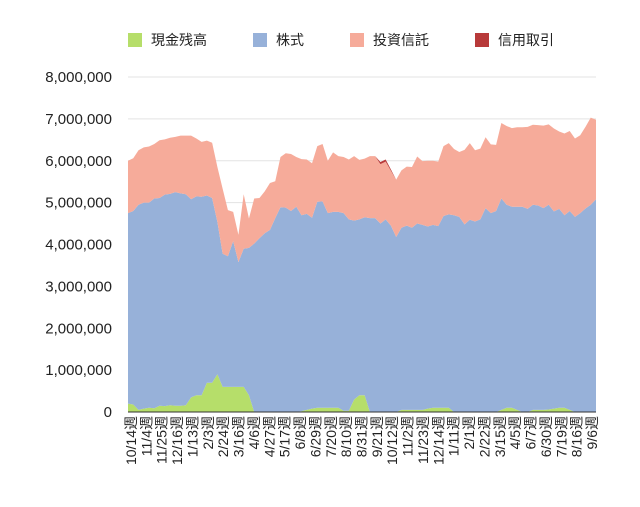 This screenshot has width=640, height=507. What do you see at coordinates (454, 436) in the screenshot?
I see `x-tick-label: 1/11週` at bounding box center [454, 436].